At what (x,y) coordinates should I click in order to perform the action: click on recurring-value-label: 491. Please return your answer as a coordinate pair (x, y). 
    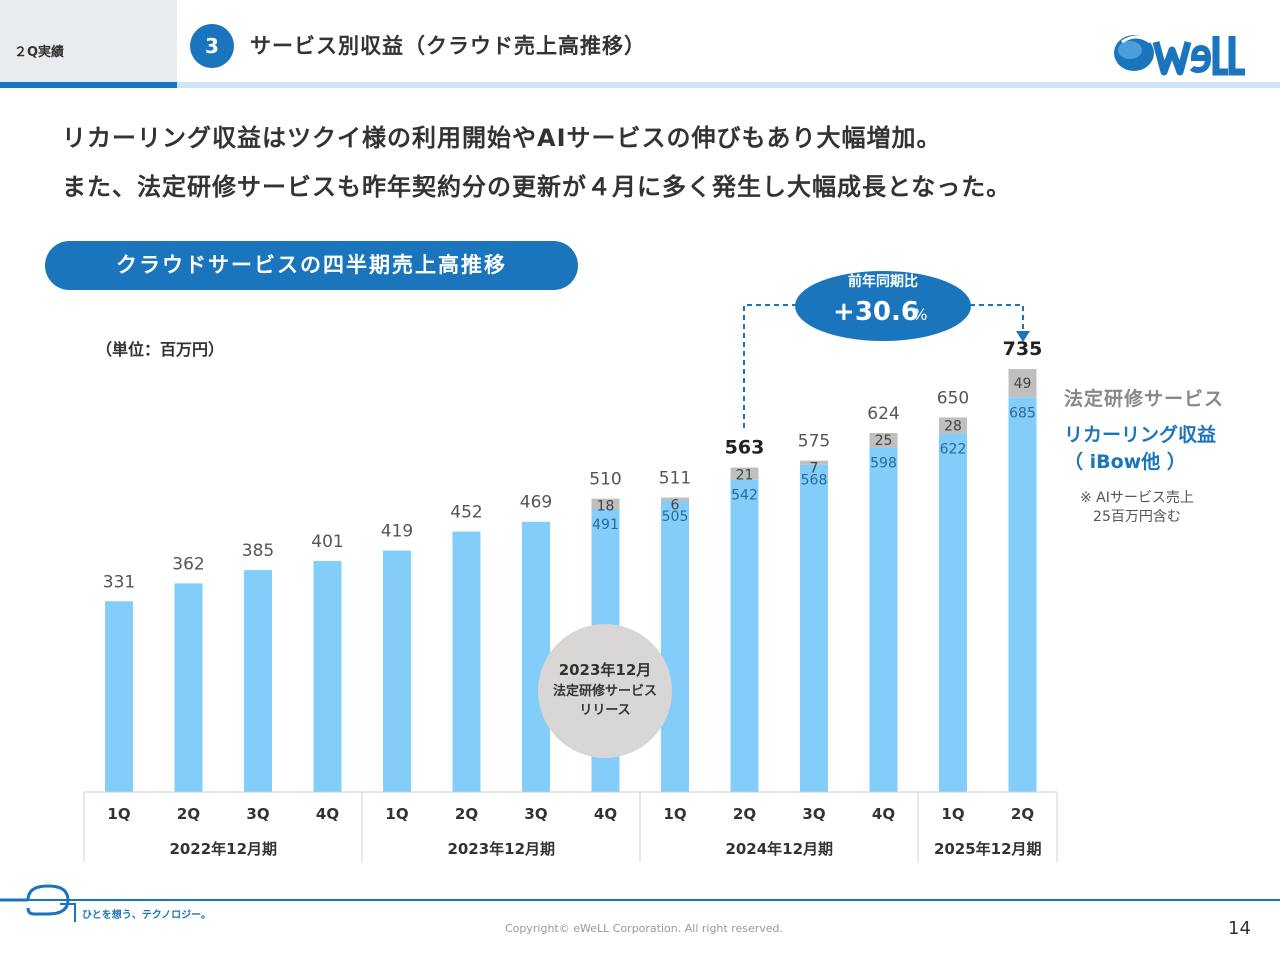
    Looking at the image, I should click on (605, 525).